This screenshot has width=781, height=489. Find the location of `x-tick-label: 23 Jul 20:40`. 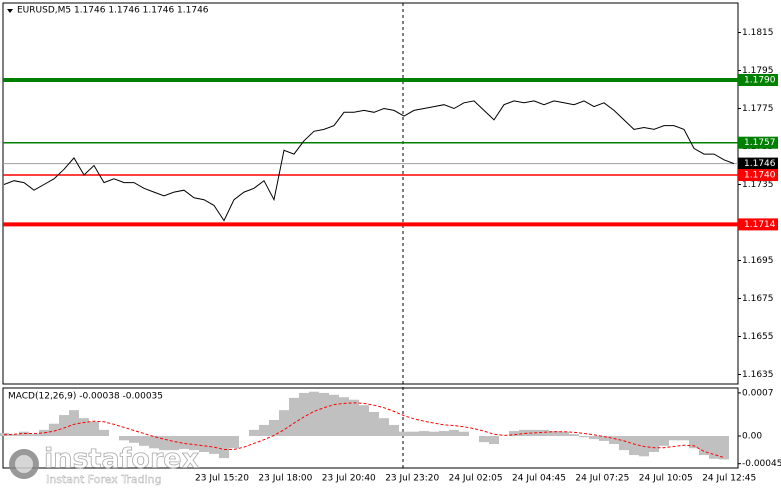

x-tick-label: 23 Jul 20:40 is located at coordinates (349, 479).